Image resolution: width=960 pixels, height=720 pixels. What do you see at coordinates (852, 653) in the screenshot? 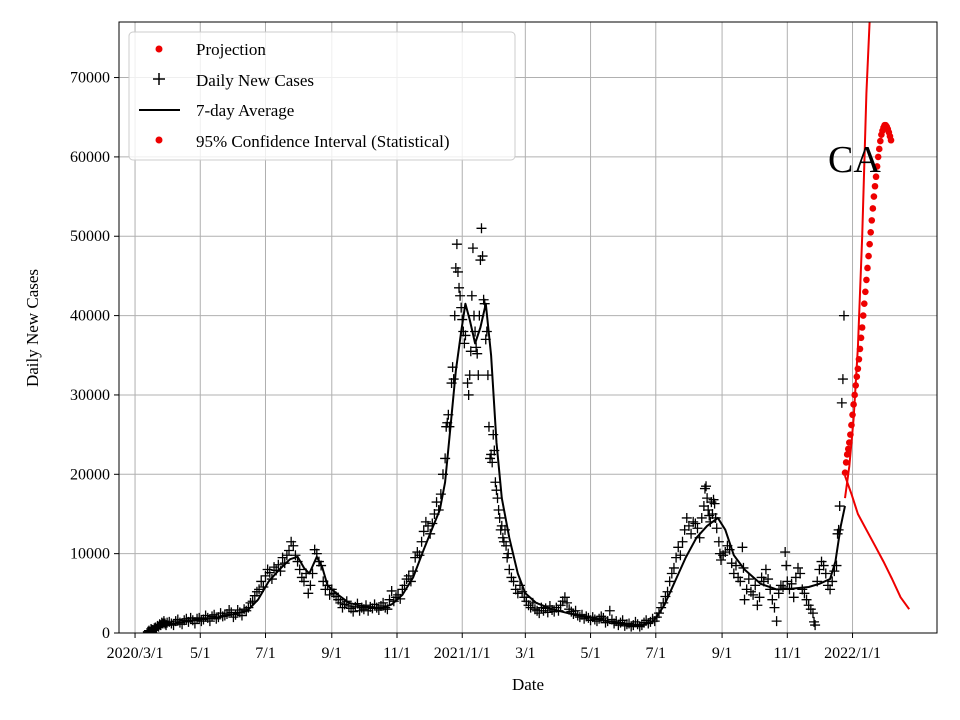
I see `x-tick-label: 2022/1/1` at bounding box center [852, 653].